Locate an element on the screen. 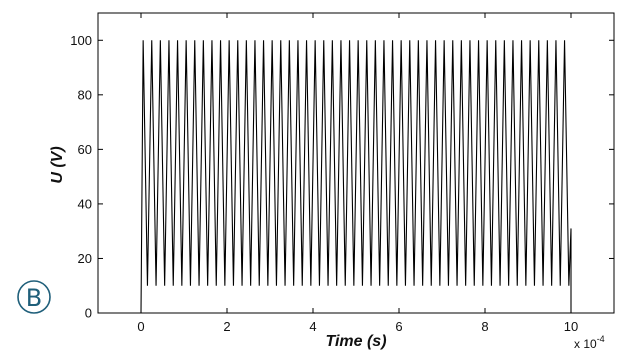 The width and height of the screenshot is (622, 352). x-tick-label: 4 is located at coordinates (312, 326).